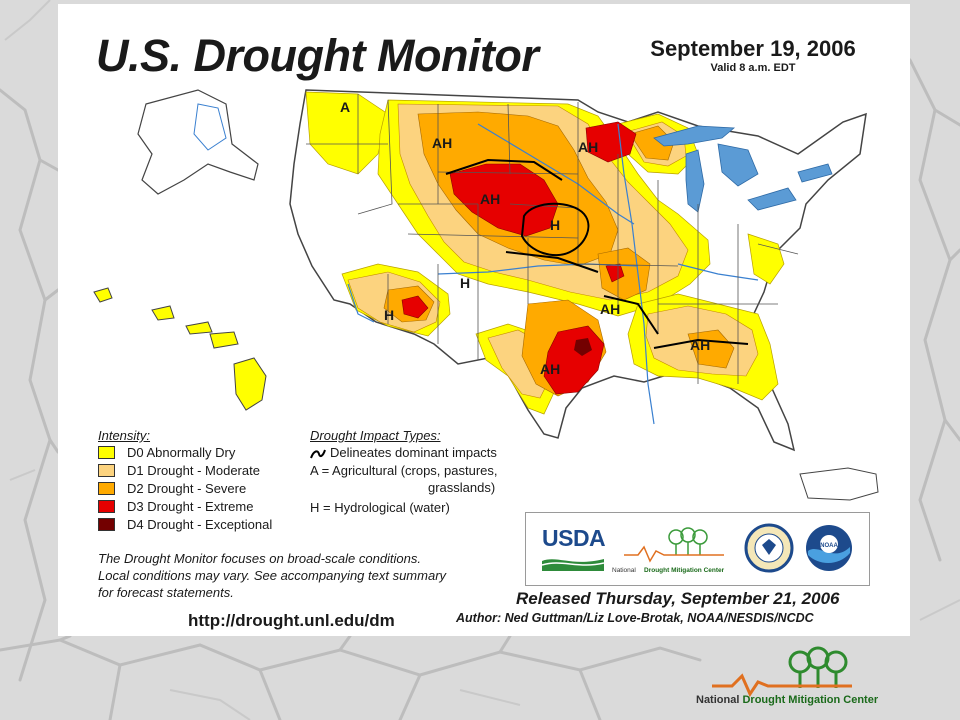  What do you see at coordinates (753, 48) in the screenshot?
I see `map-date: September 19, 2006` at bounding box center [753, 48].